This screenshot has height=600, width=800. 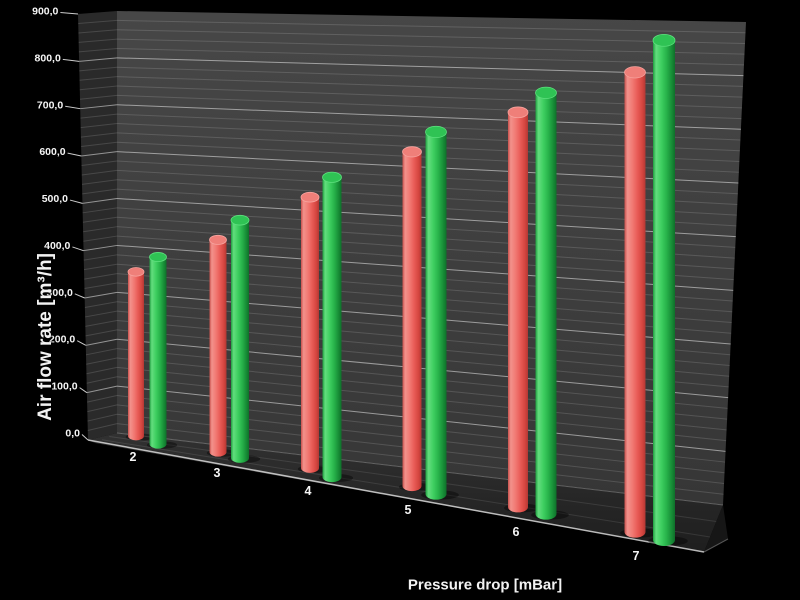 I want to click on floor-front-edge, so click(x=396, y=496).